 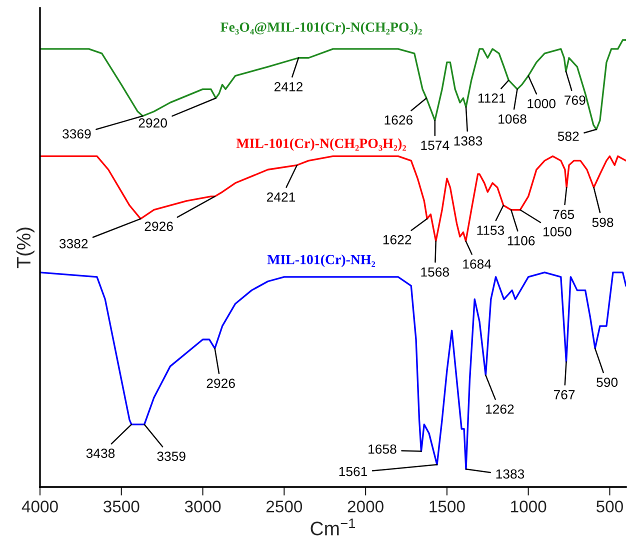 I want to click on annotation: 1561, so click(x=353, y=471).